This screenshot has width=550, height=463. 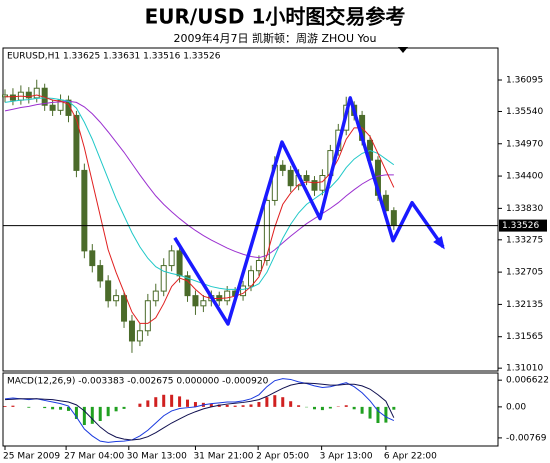 What do you see at coordinates (275, 38) in the screenshot?
I see `subtitle: 2009年4月7日 凯斯顿：周游 ZHOU You` at bounding box center [275, 38].